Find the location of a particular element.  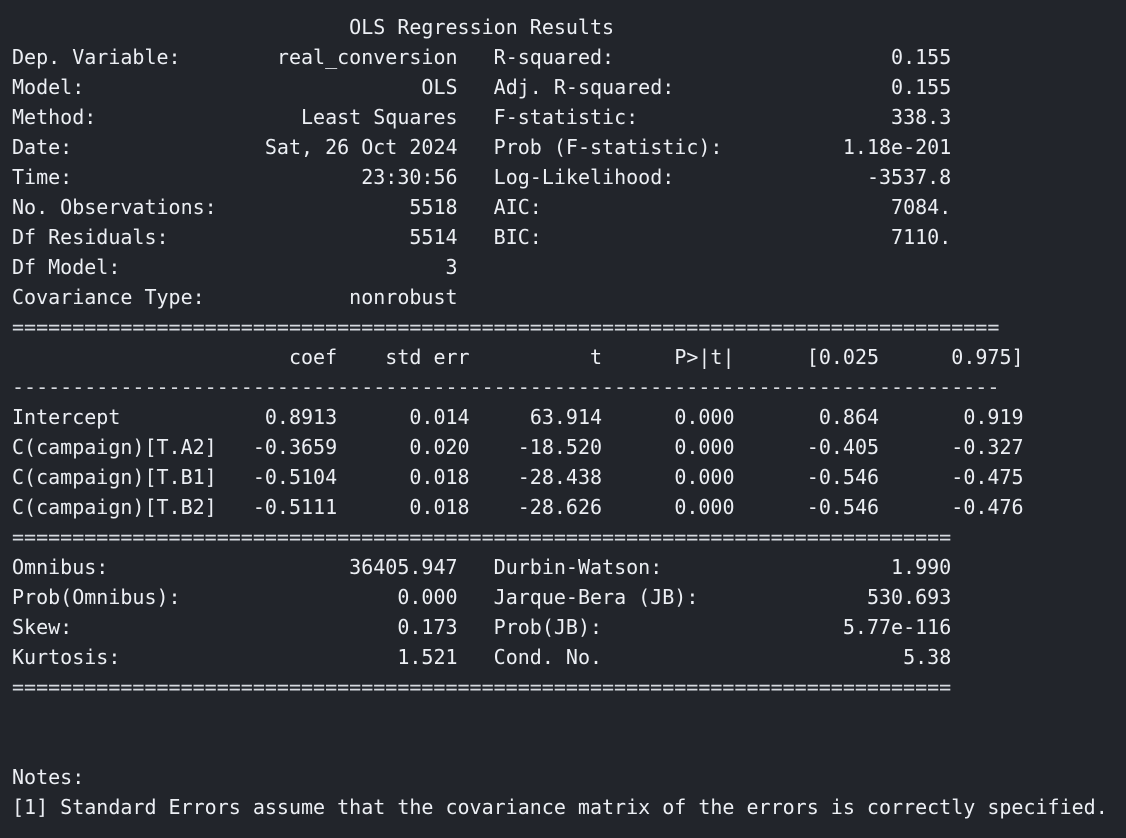

stat-value: real_conversion is located at coordinates (367, 57).